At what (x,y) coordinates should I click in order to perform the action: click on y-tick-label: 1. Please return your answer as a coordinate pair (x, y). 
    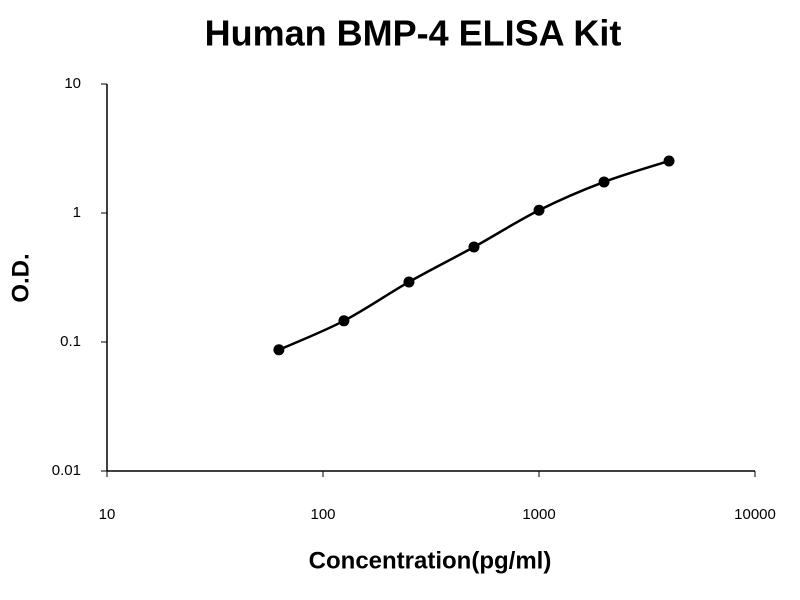
    Looking at the image, I should click on (77, 212).